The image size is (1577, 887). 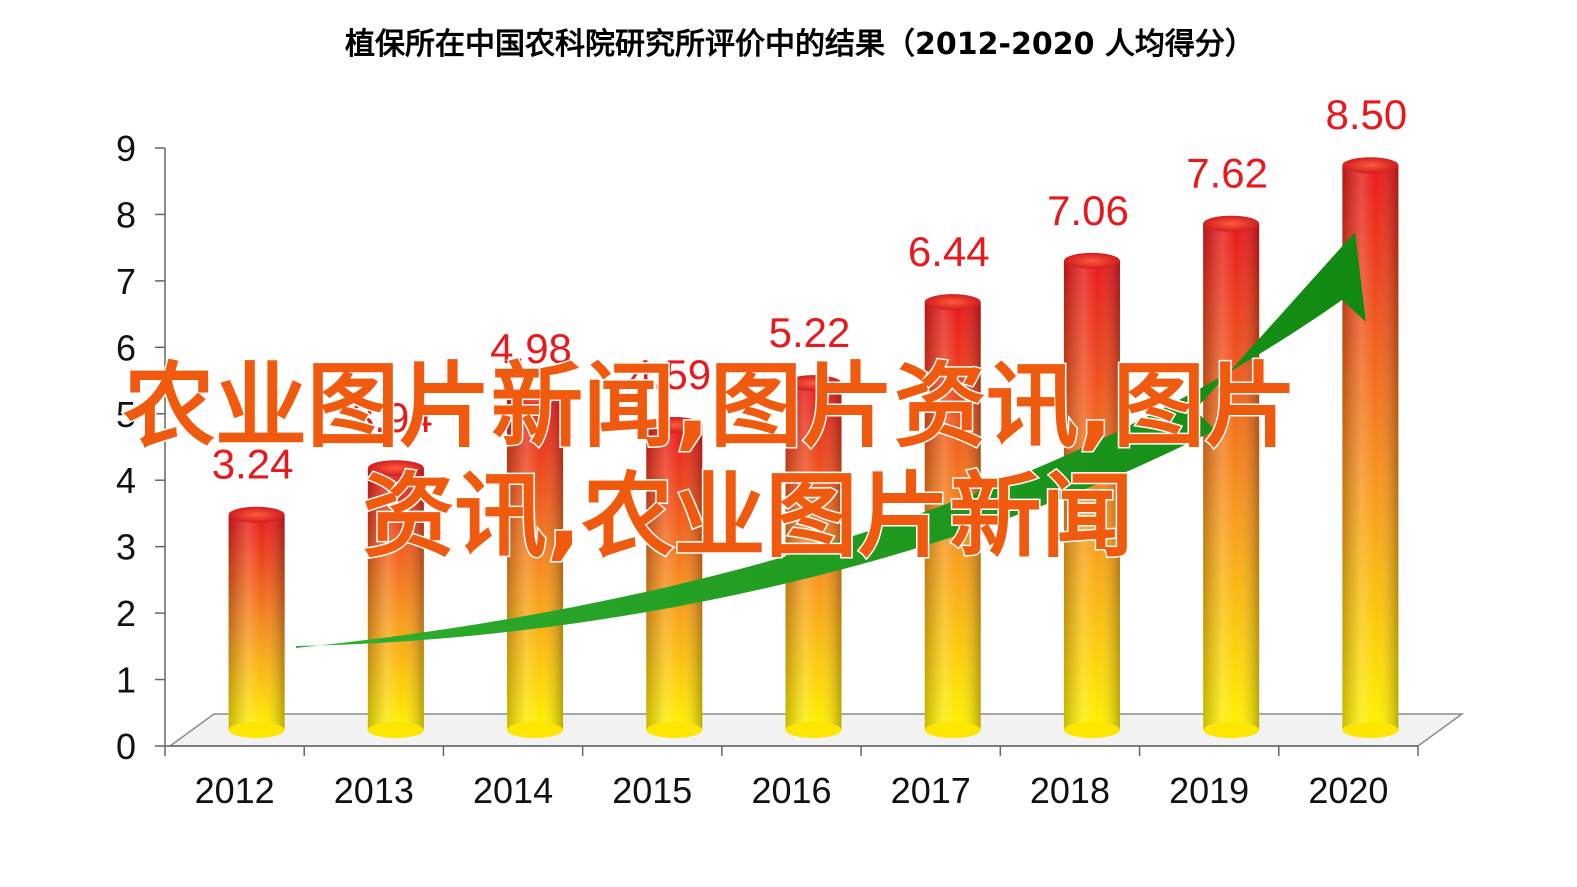 I want to click on x-tick-label: 2015, so click(x=652, y=790).